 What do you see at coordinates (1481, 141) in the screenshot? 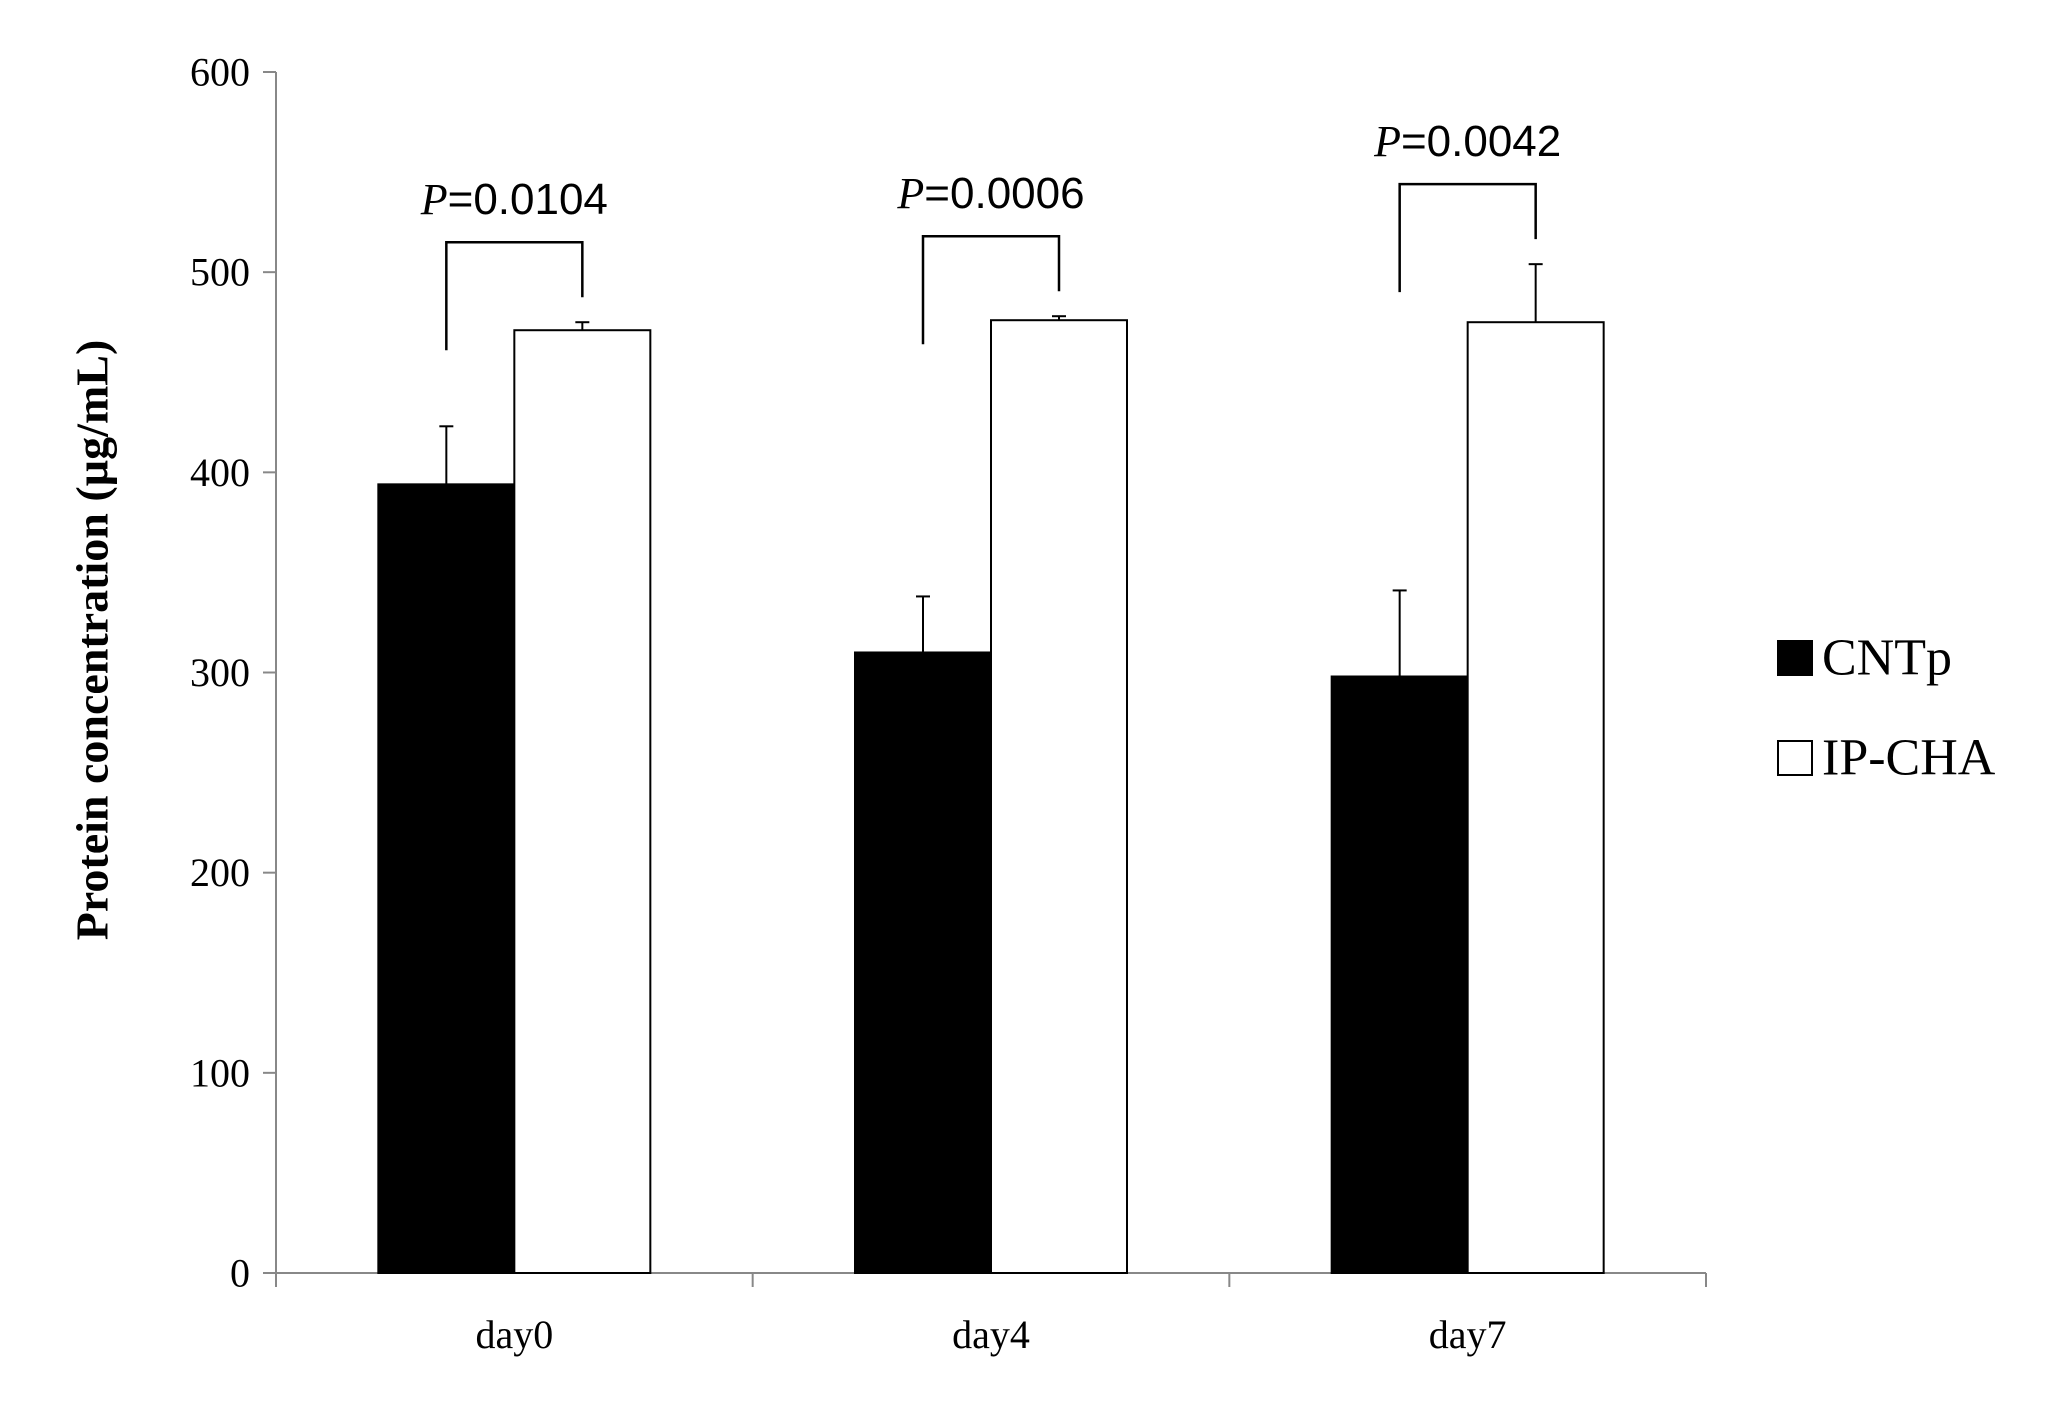
I see `p-value-number: =0.0042` at bounding box center [1481, 141].